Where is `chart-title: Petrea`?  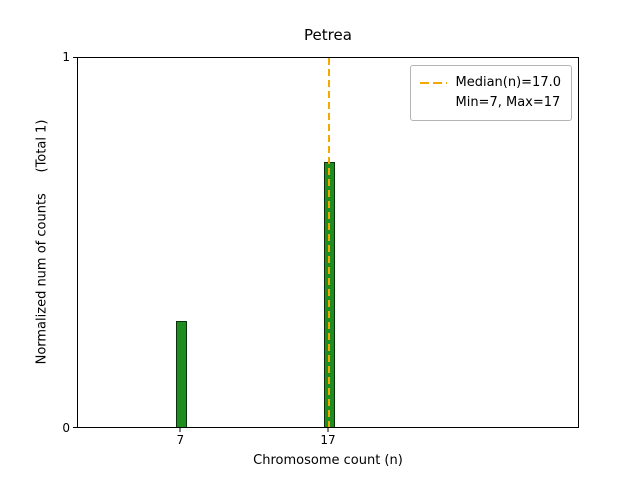 chart-title: Petrea is located at coordinates (328, 35).